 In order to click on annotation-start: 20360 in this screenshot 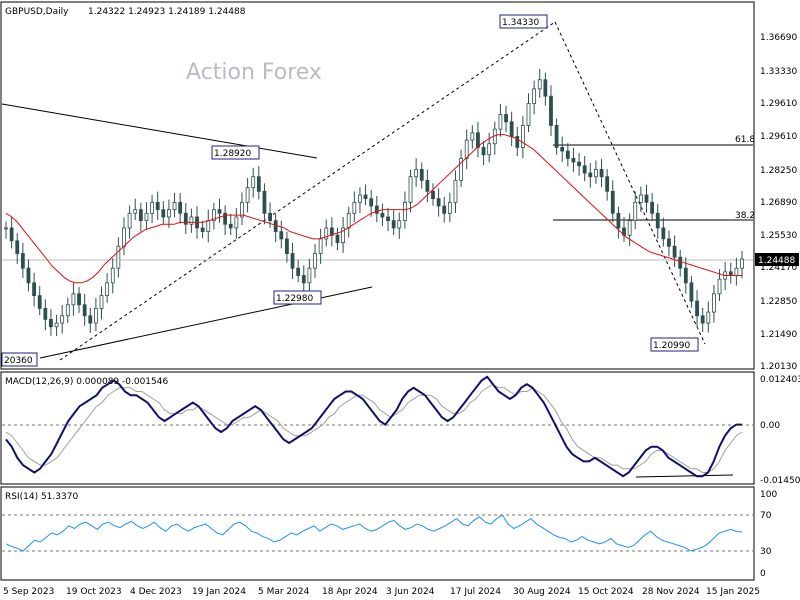, I will do `click(19, 359)`.